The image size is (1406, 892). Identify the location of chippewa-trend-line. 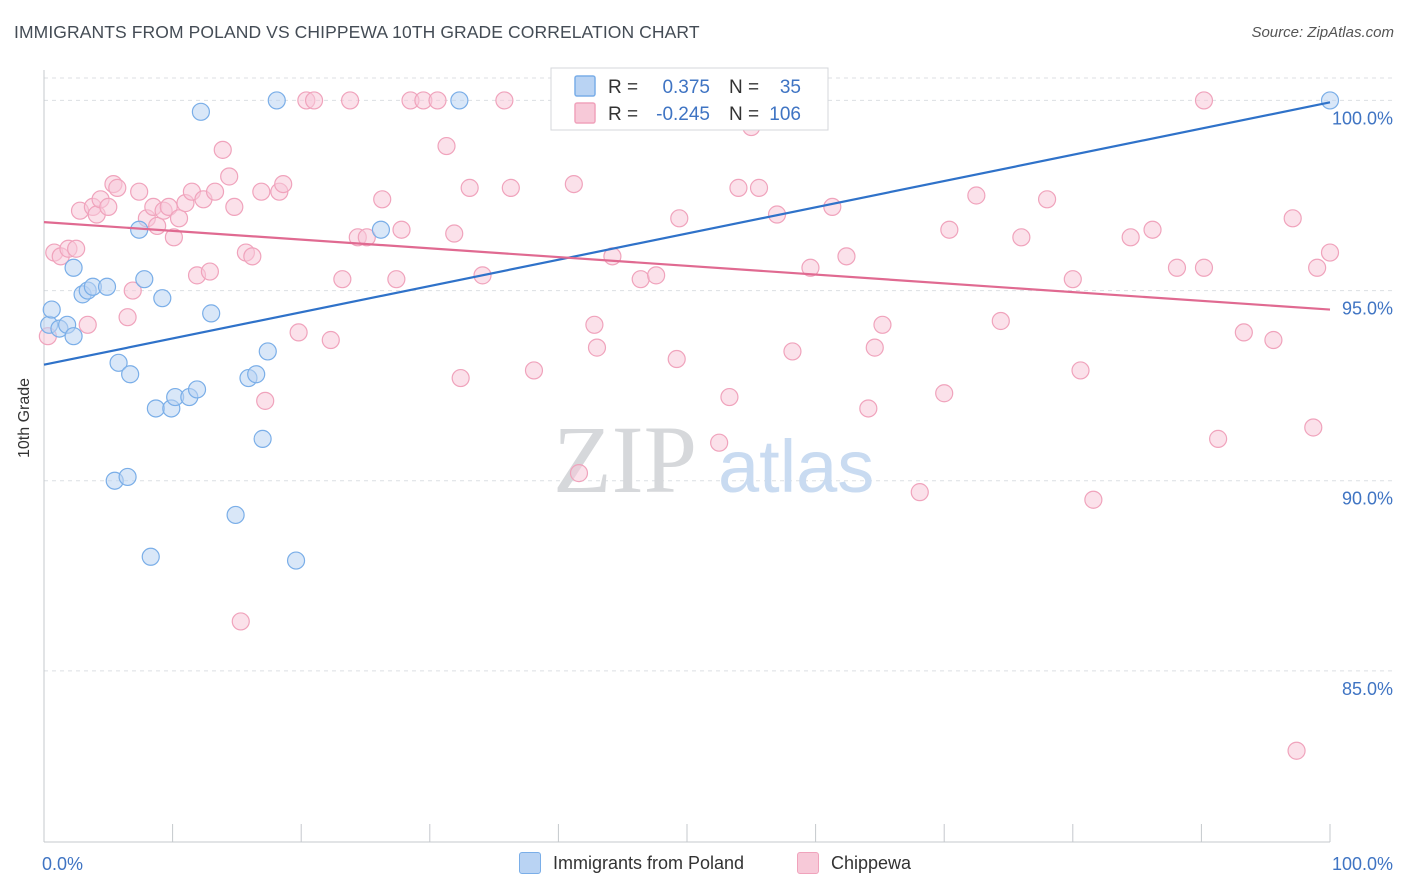
(687, 266).